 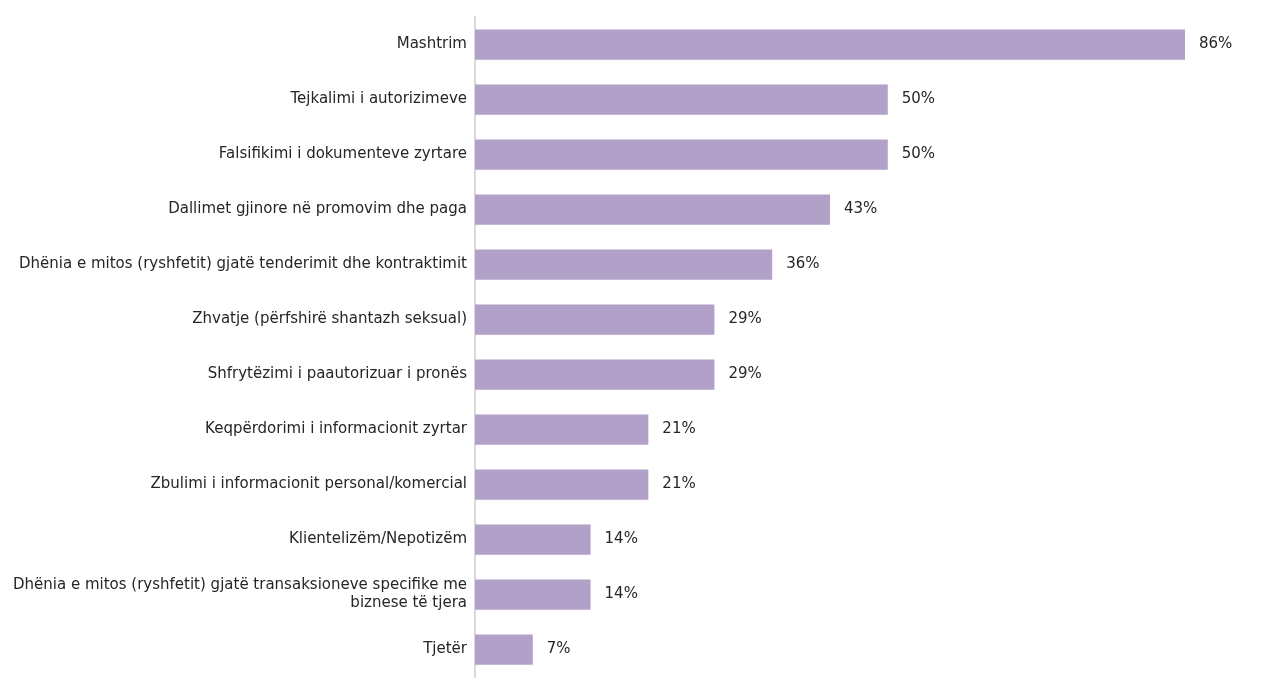 I want to click on data-label: 86%, so click(x=1215, y=43).